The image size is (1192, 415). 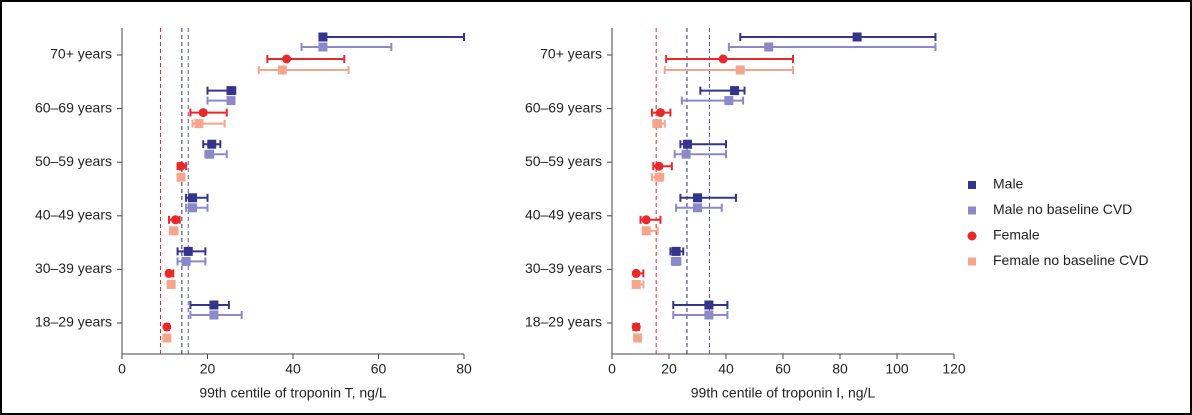 I want to click on x-axis-label: 99th centile of troponin T, ng/L, so click(x=293, y=393).